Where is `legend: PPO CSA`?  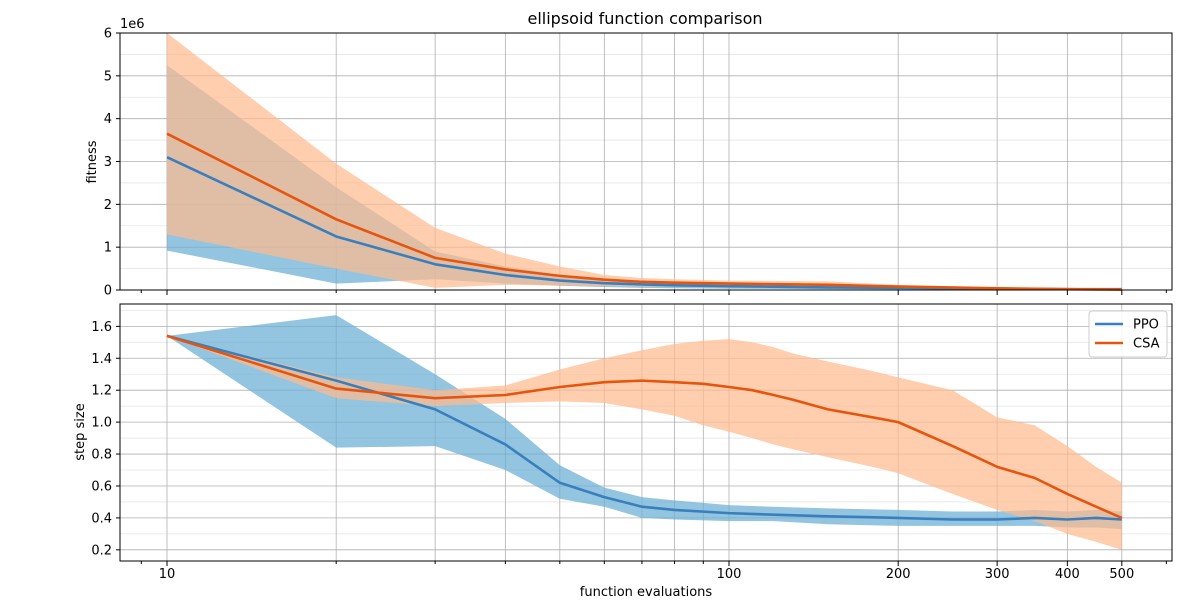 legend: PPO CSA is located at coordinates (1128, 334).